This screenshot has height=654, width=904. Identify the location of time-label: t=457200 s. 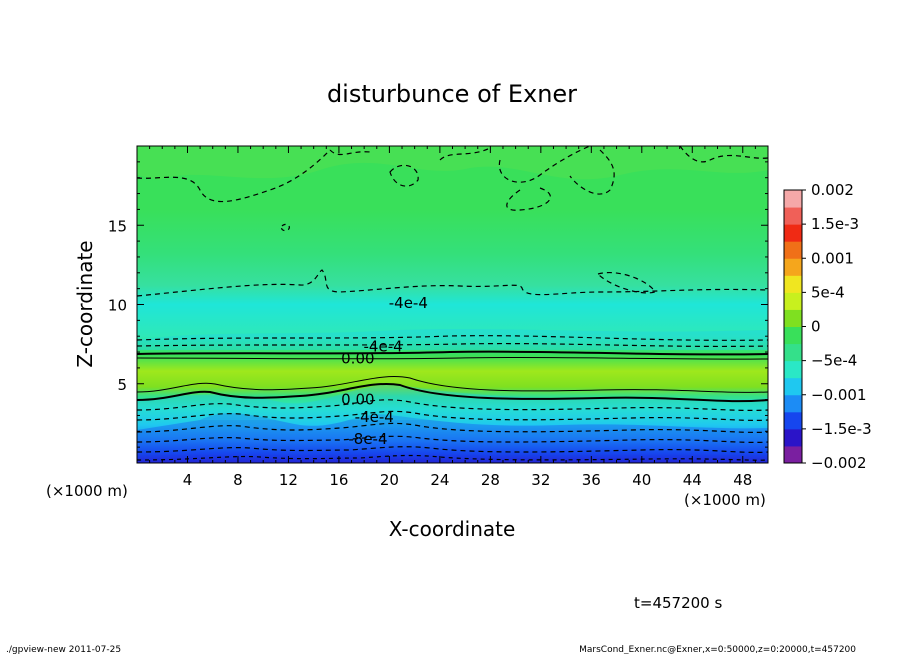
(678, 603).